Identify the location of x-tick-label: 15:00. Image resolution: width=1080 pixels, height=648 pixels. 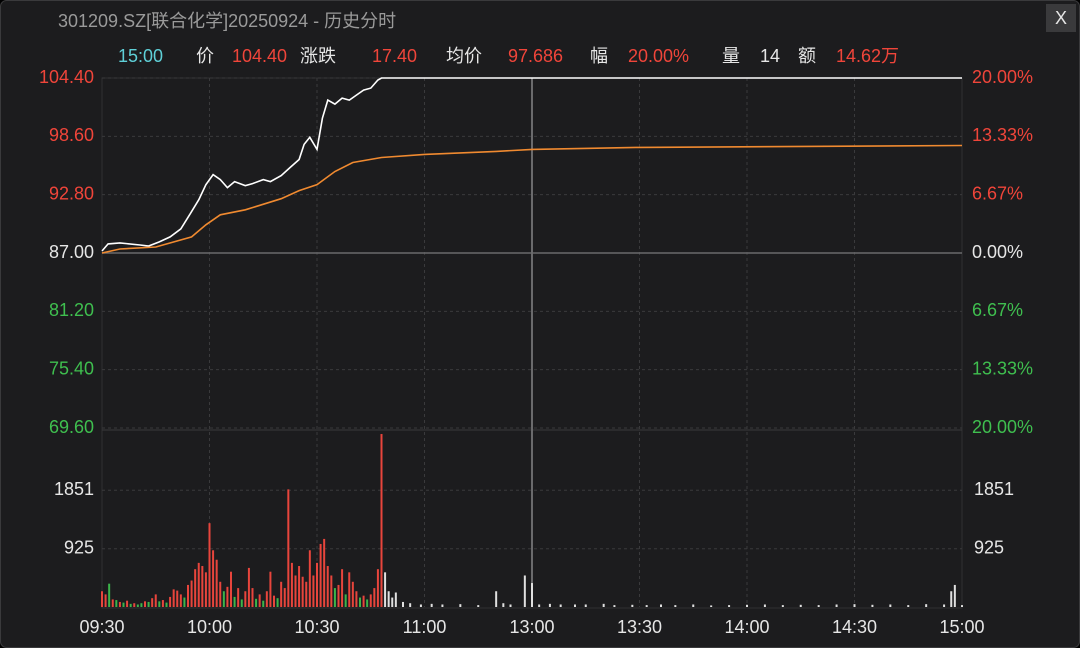
(961, 627).